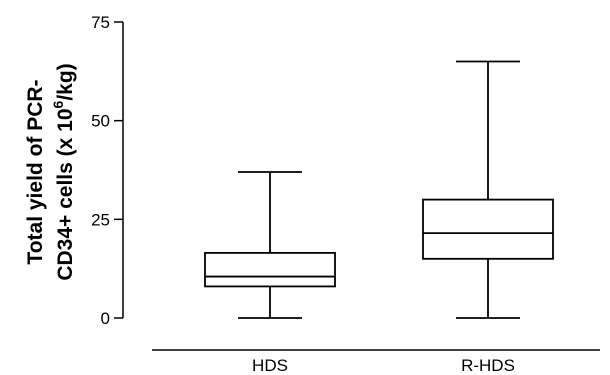  I want to click on x-axis-categories: HDS R-HDS, so click(383, 365).